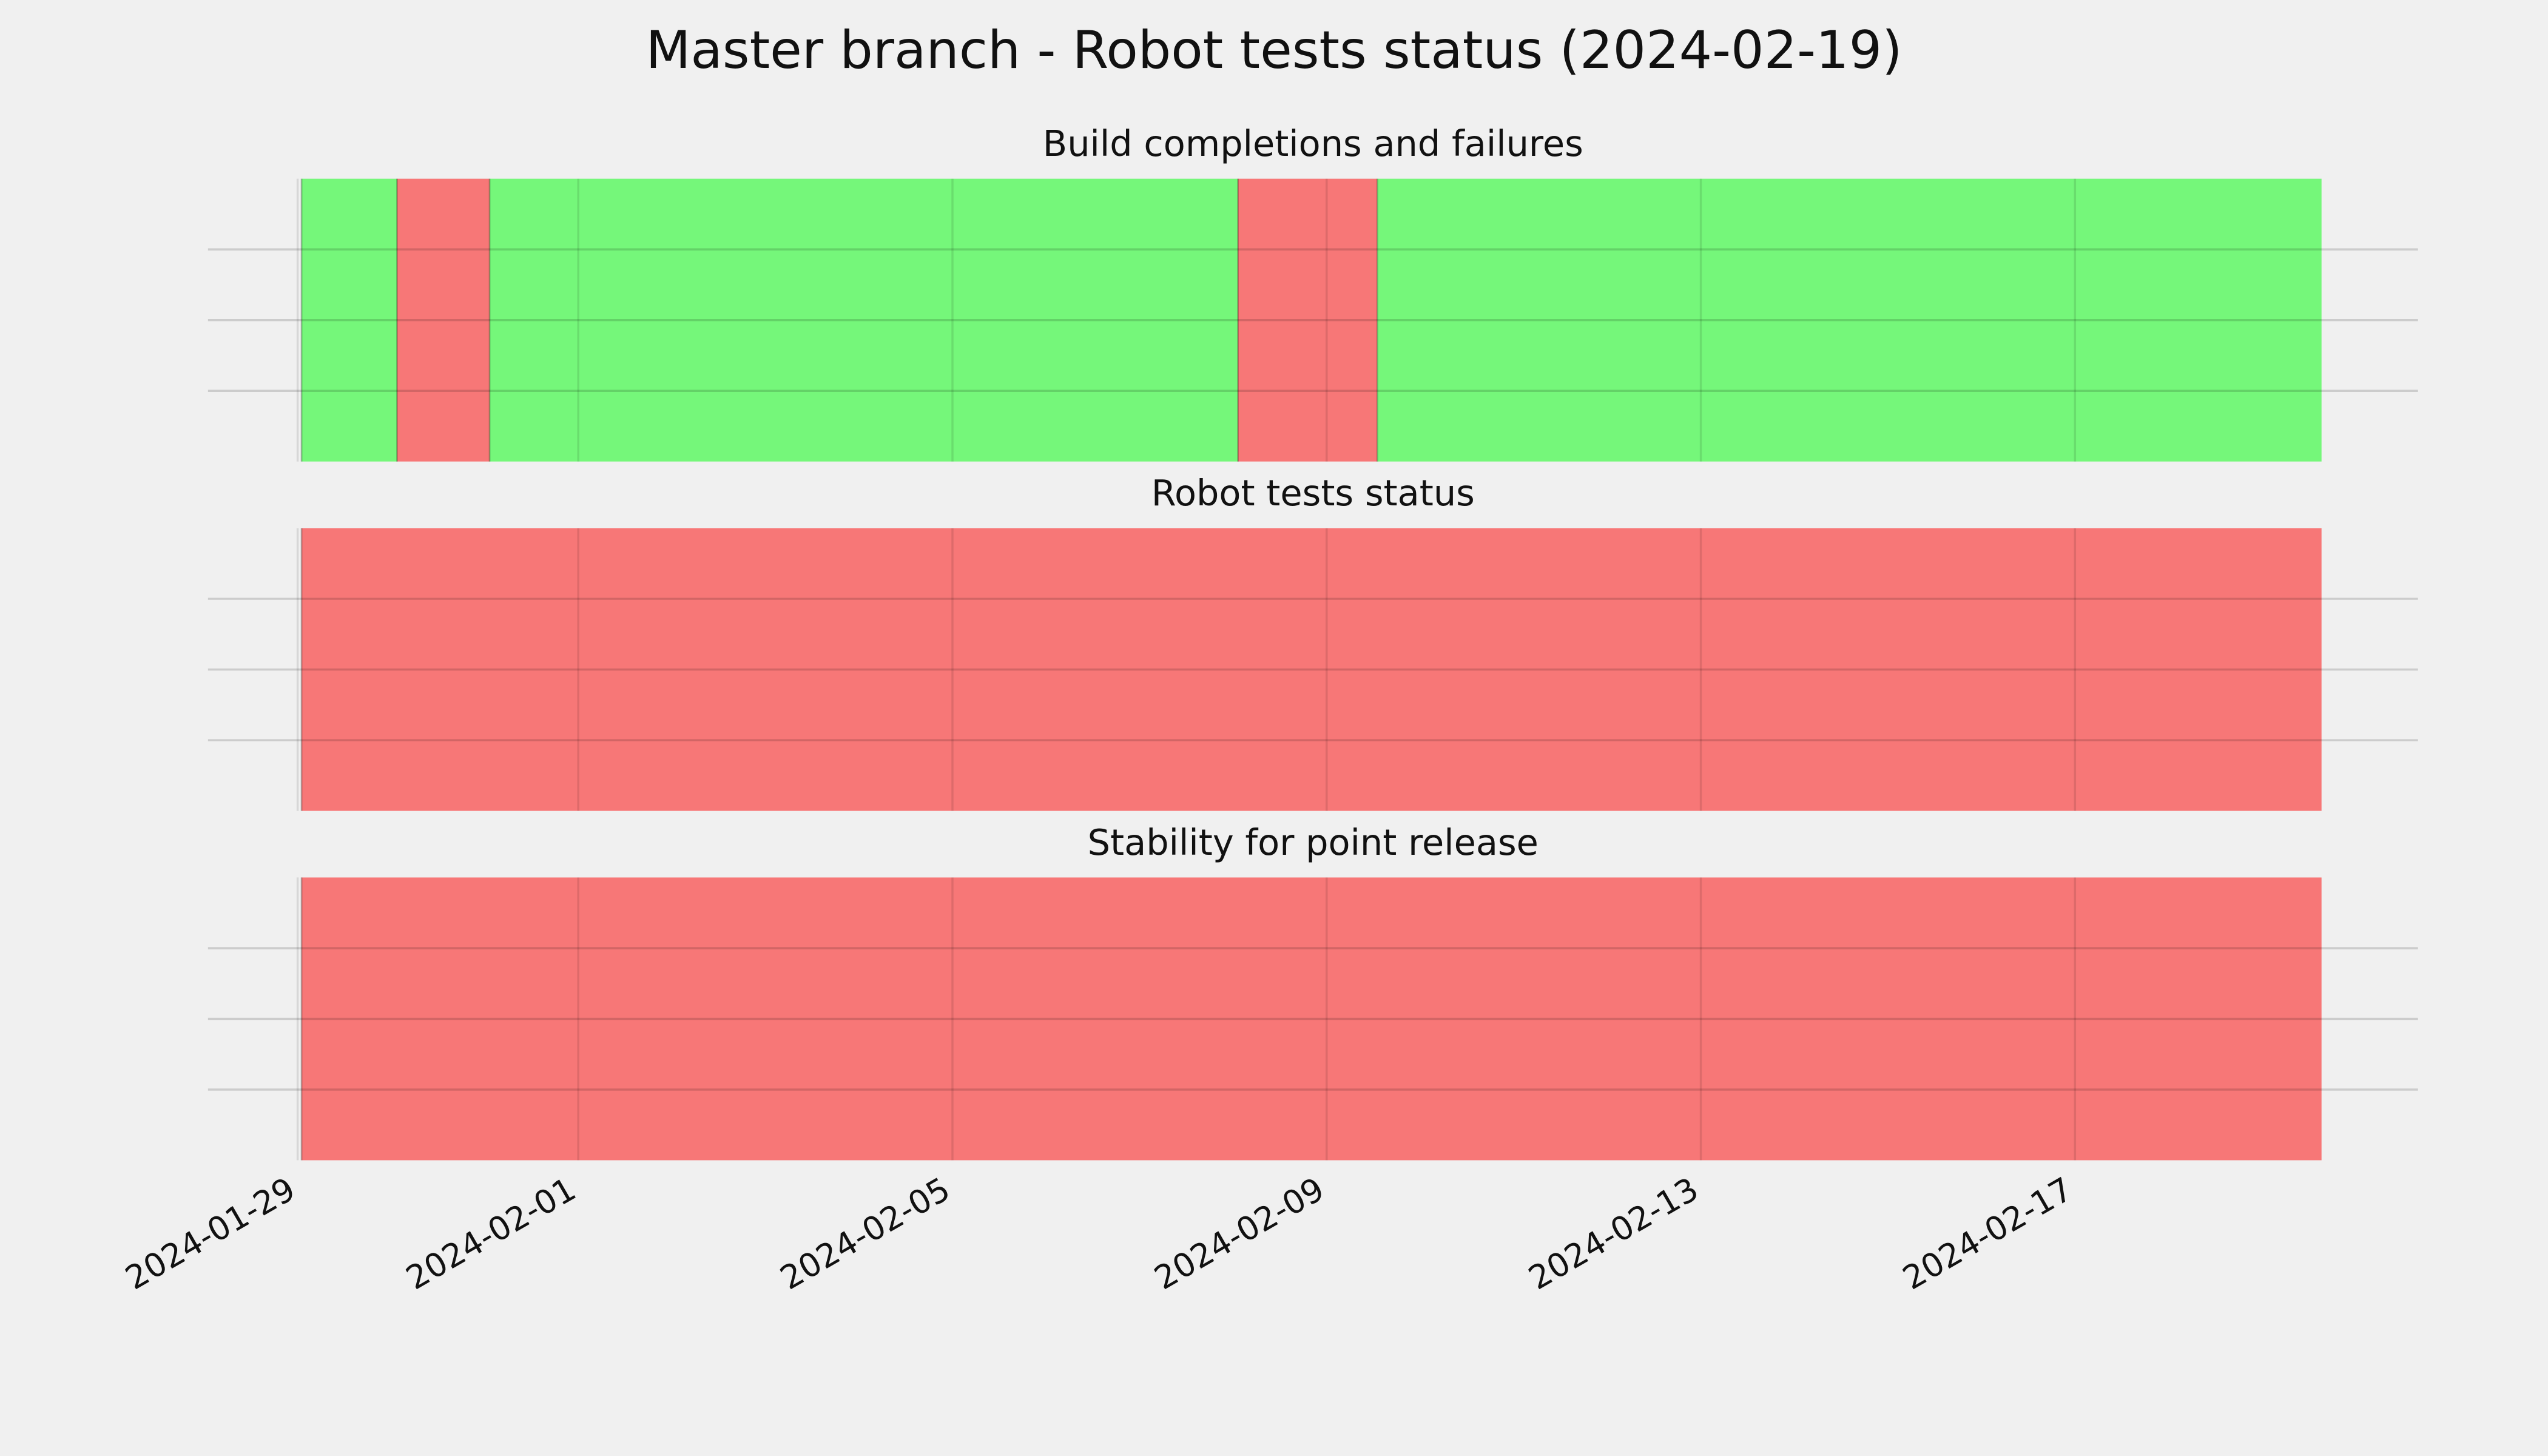  Describe the element at coordinates (1313, 842) in the screenshot. I see `panel-title: Stability for point release` at that location.